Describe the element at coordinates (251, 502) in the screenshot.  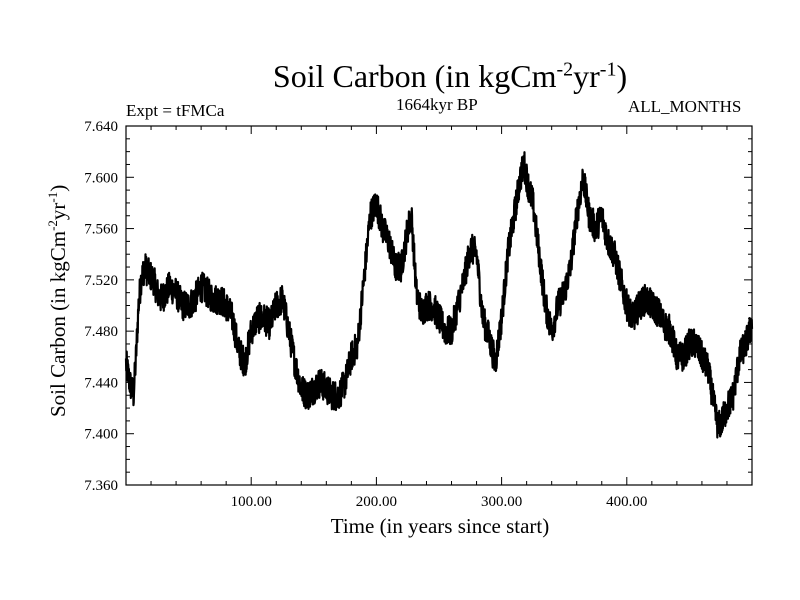
I see `x-tick-label: 100.00` at that location.